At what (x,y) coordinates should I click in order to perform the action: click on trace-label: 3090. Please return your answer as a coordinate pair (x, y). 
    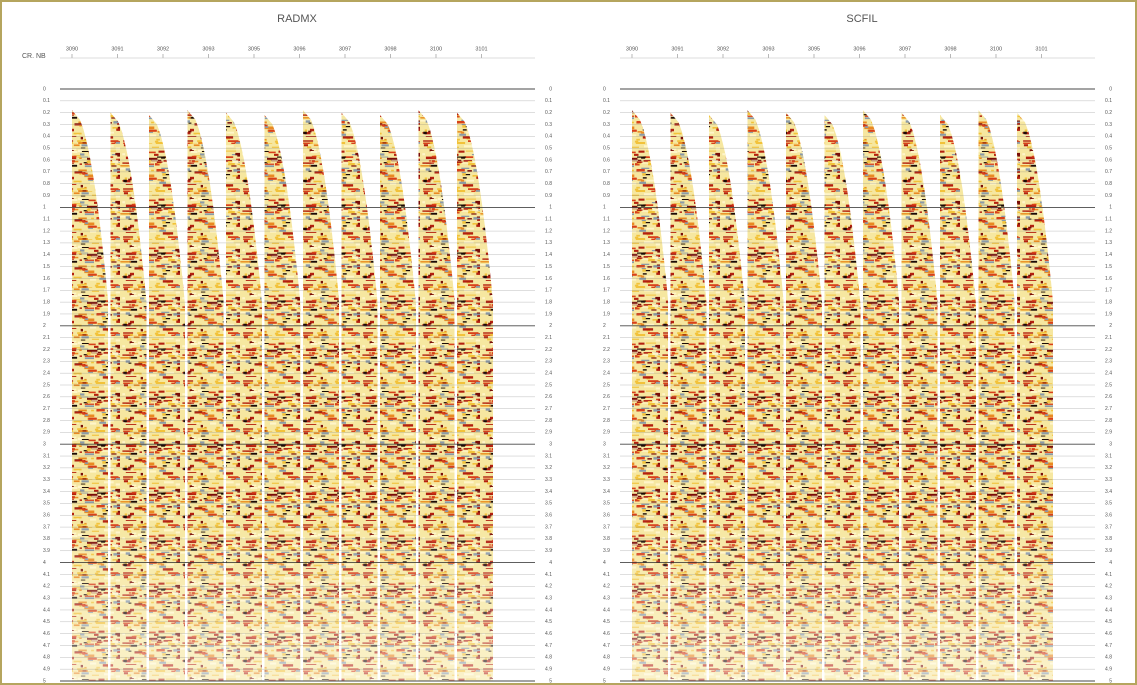
    Looking at the image, I should click on (72, 49).